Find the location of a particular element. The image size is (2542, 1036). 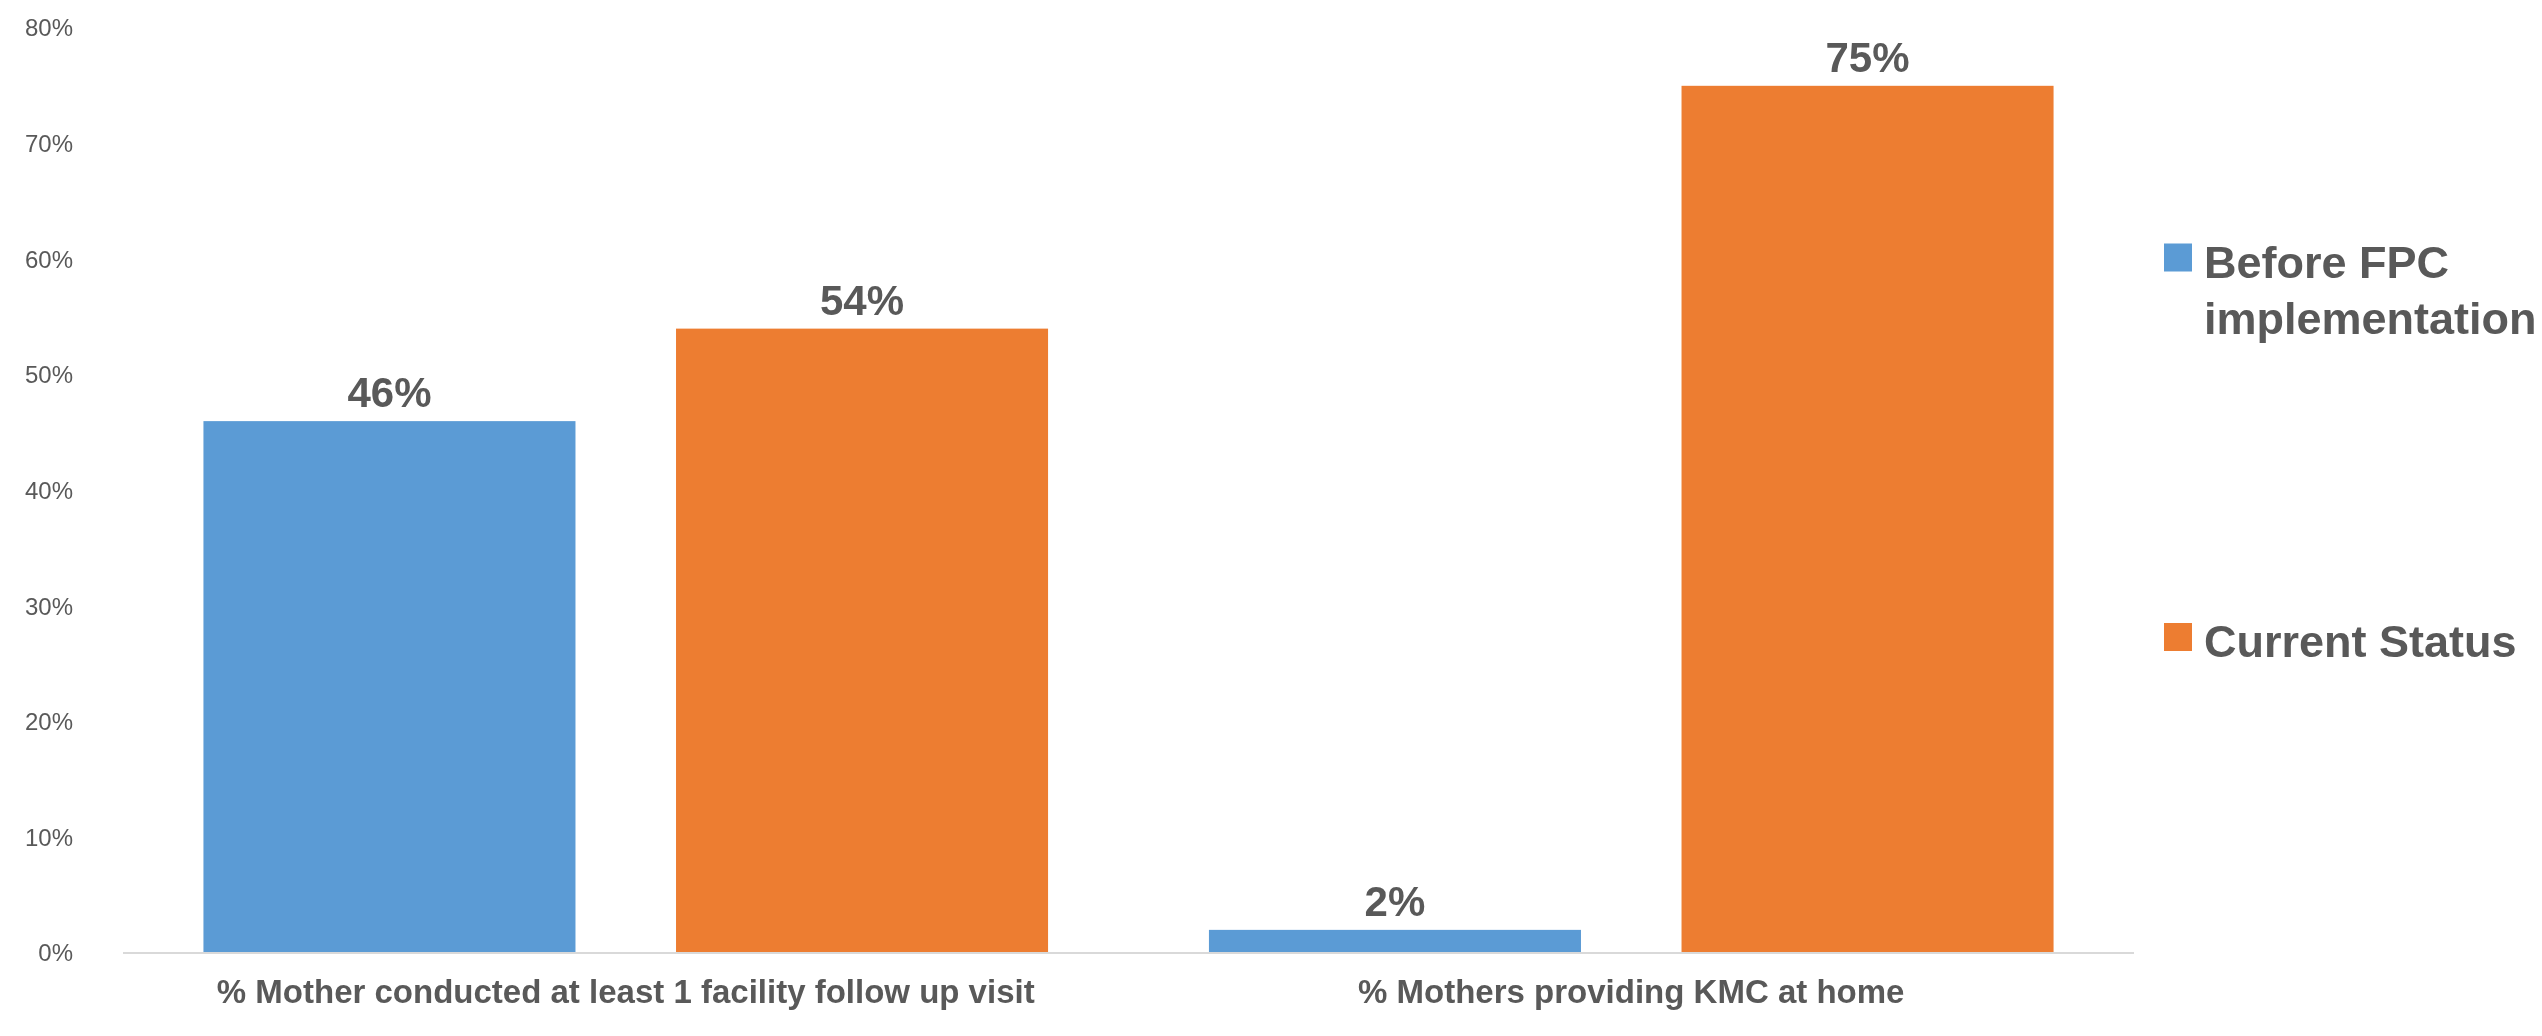

data-label: 75% is located at coordinates (1867, 57).